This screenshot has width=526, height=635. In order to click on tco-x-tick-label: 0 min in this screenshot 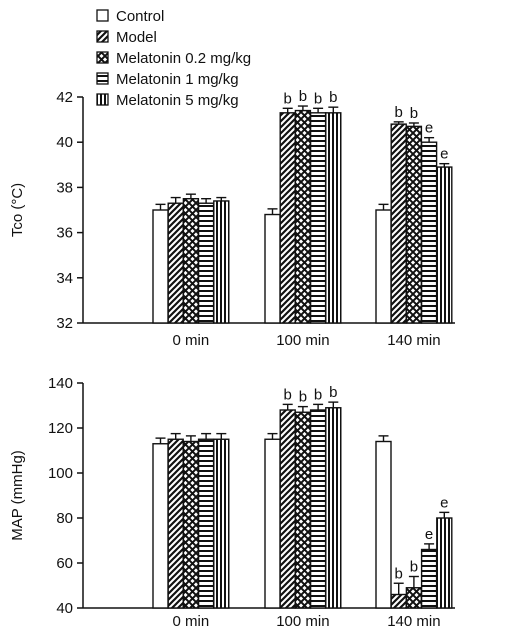, I will do `click(191, 340)`.